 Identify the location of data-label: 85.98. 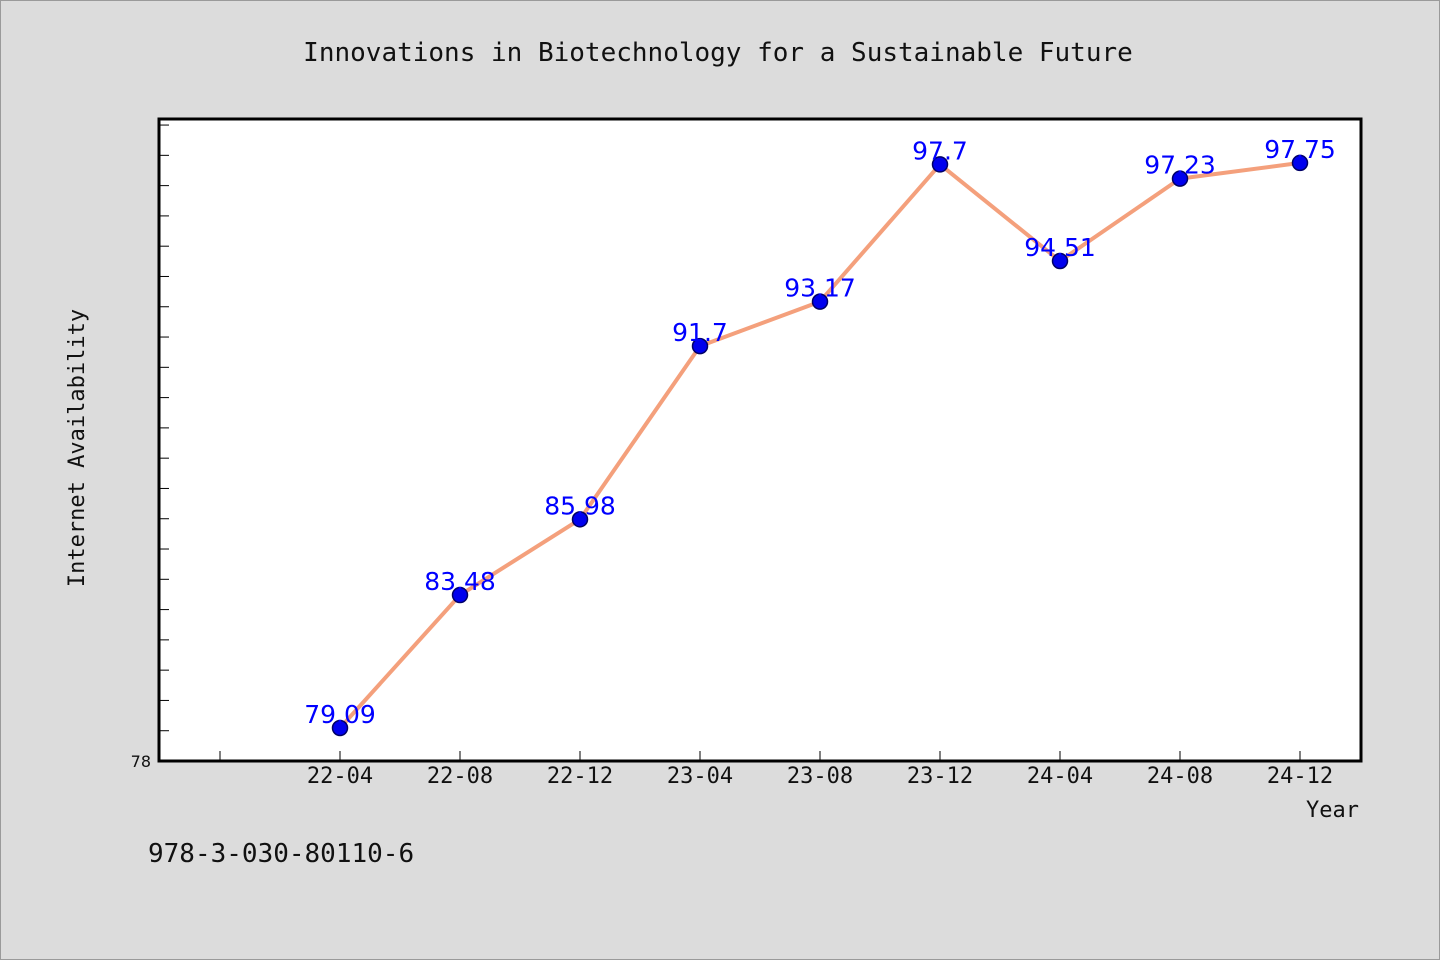
(580, 505).